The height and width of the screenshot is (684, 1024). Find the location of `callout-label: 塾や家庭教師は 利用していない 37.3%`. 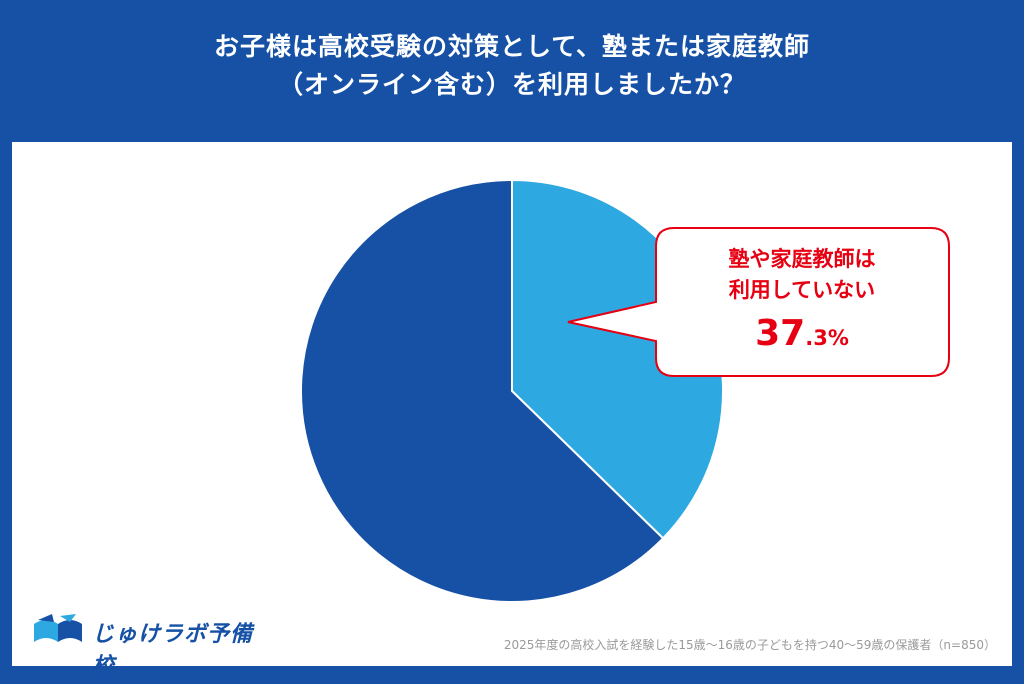

callout-label: 塾や家庭教師は 利用していない 37.3% is located at coordinates (802, 302).